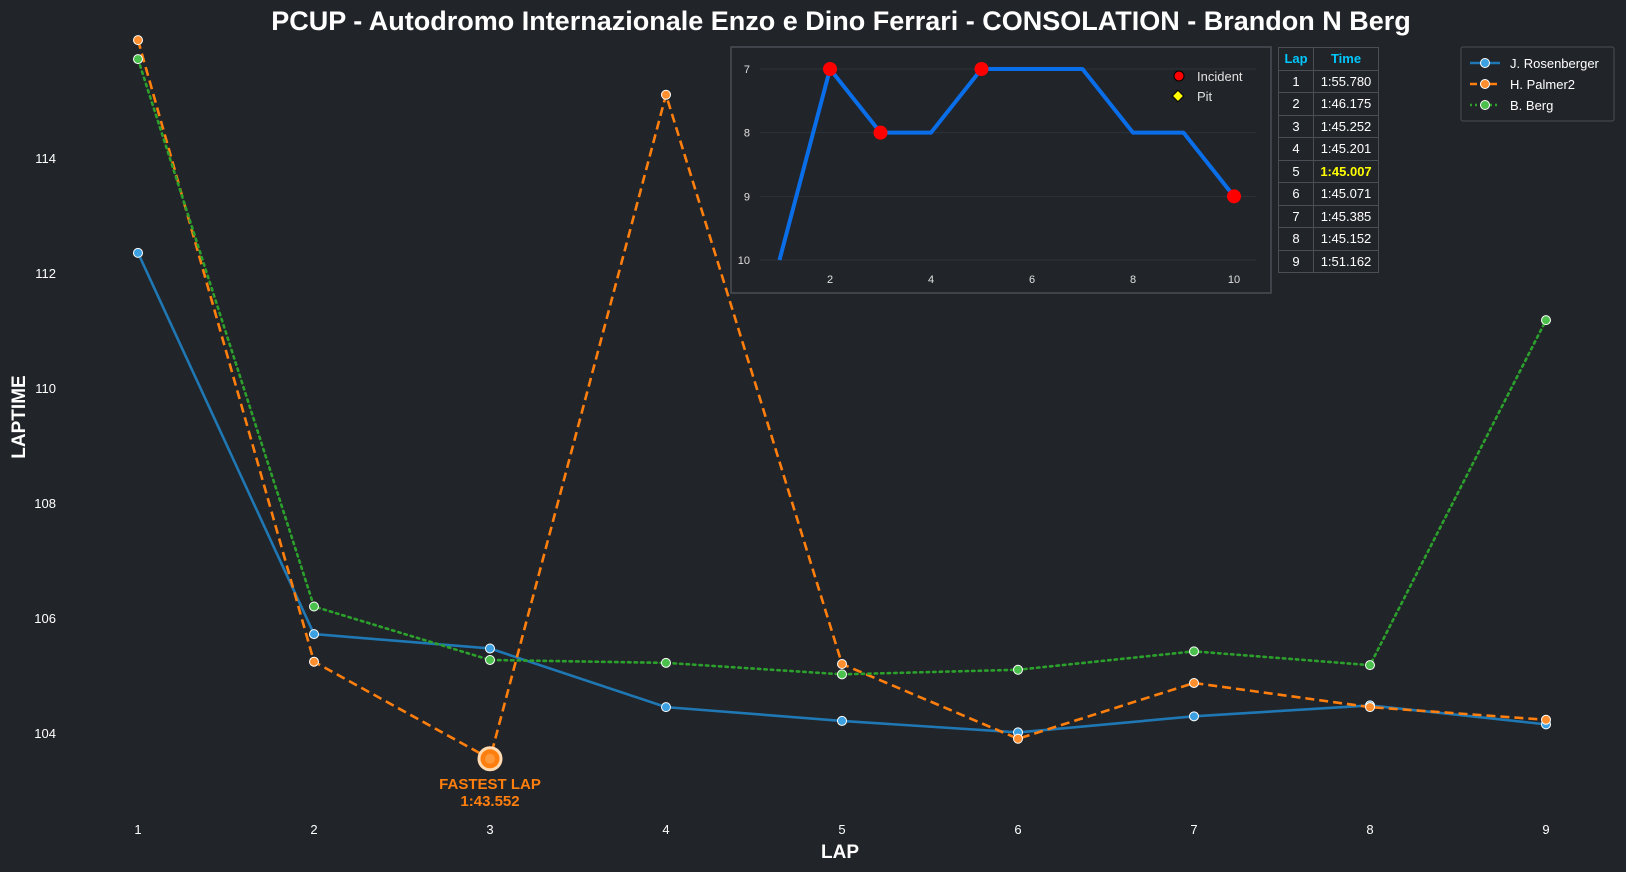 This screenshot has width=1626, height=872. I want to click on x-tick-label: 2, so click(313, 829).